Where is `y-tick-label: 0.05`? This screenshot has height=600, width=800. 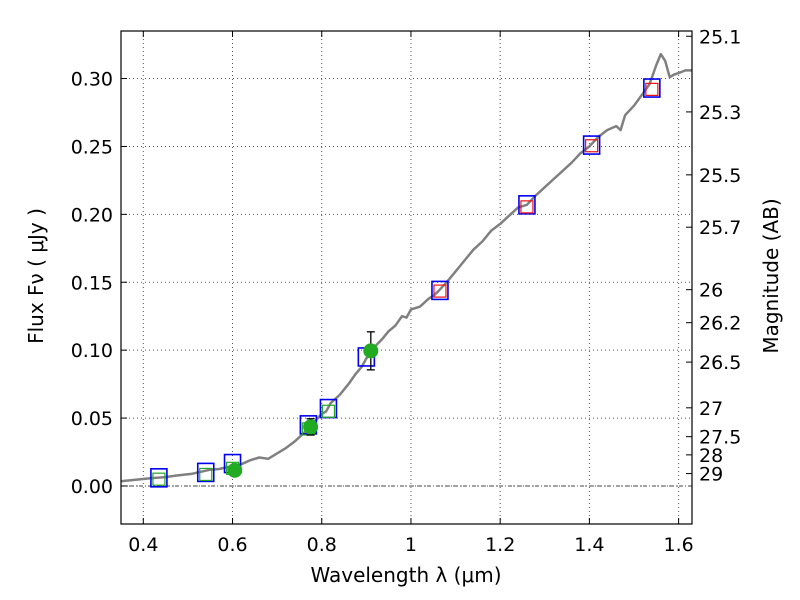
y-tick-label: 0.05 is located at coordinates (92, 419).